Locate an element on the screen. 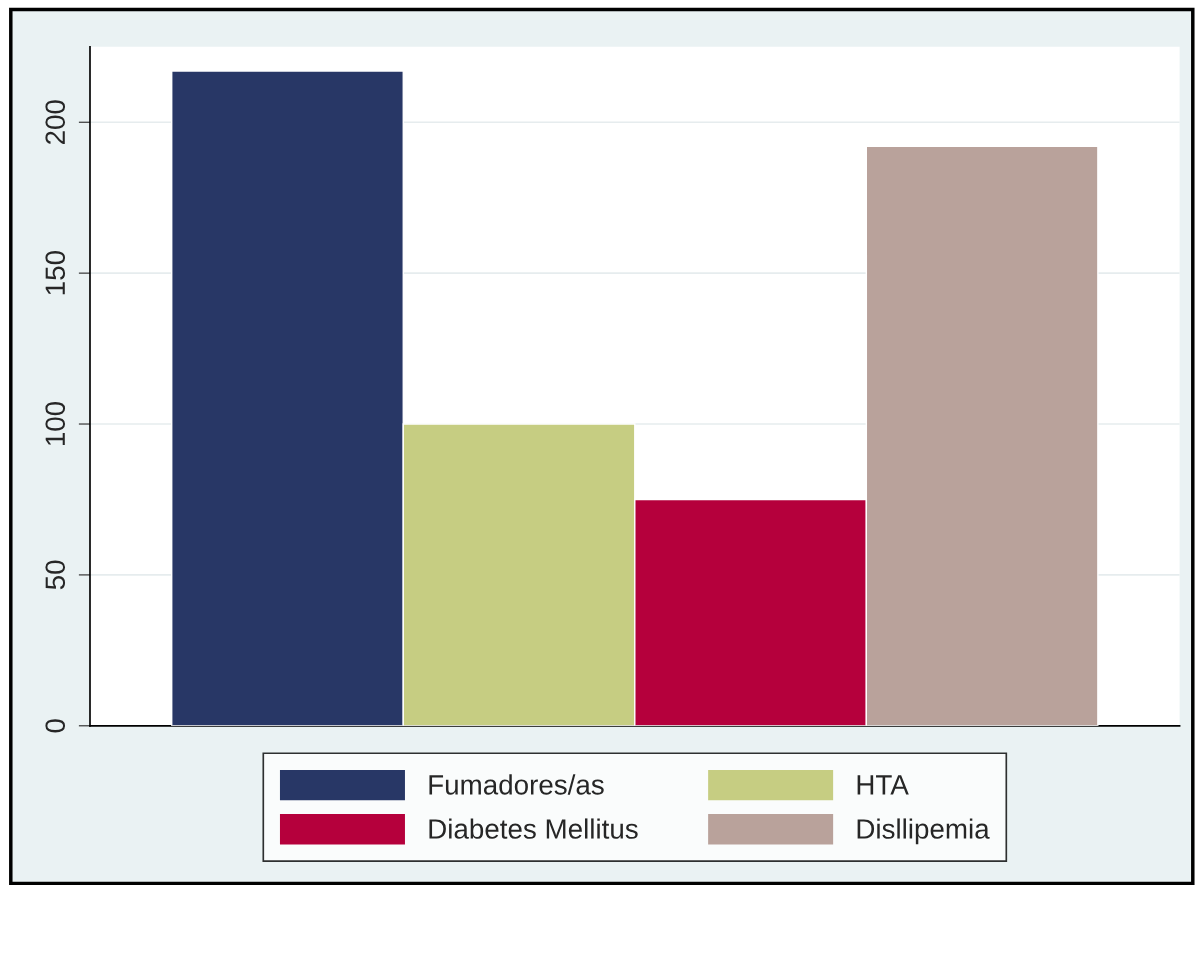  legend-label: Diabetes Mellitus is located at coordinates (533, 828).